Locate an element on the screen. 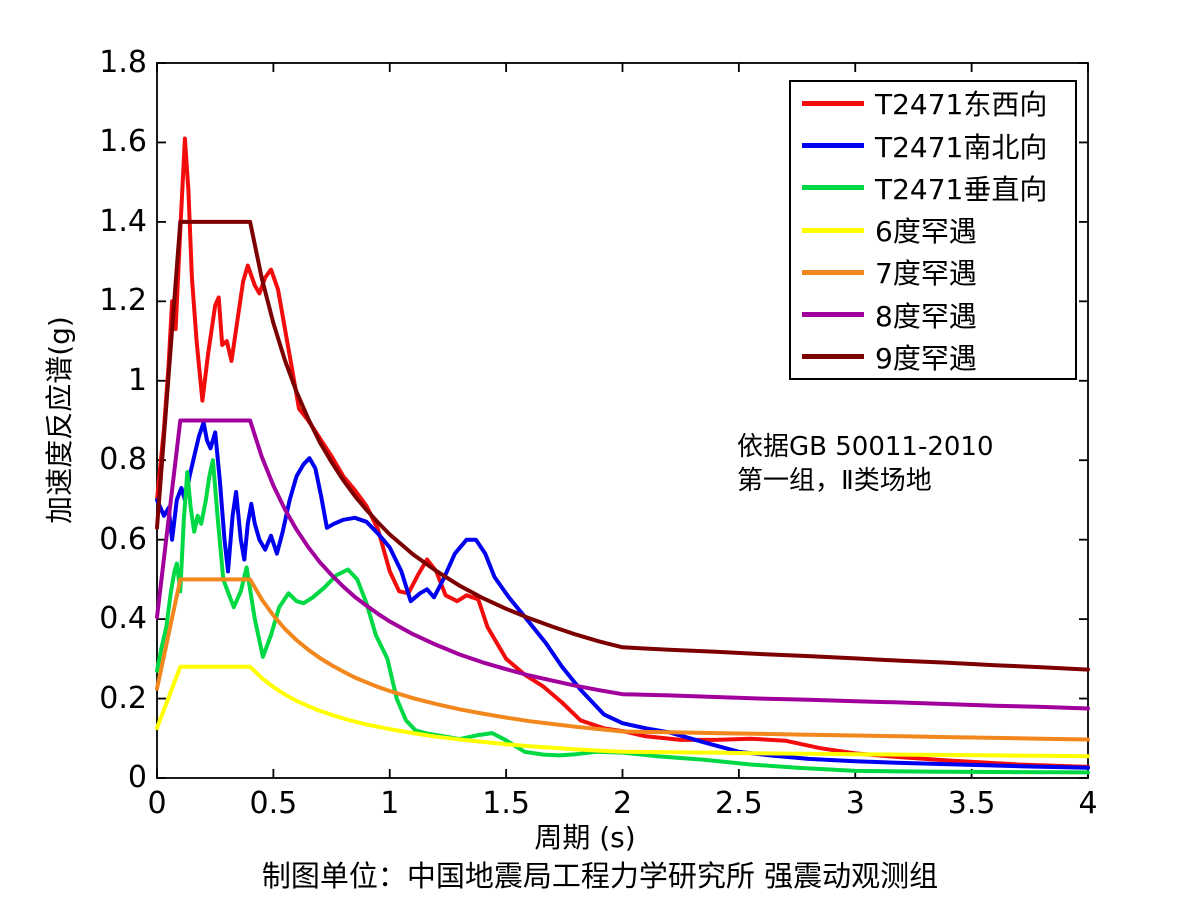  x-tick-label: 1.5 is located at coordinates (506, 803).